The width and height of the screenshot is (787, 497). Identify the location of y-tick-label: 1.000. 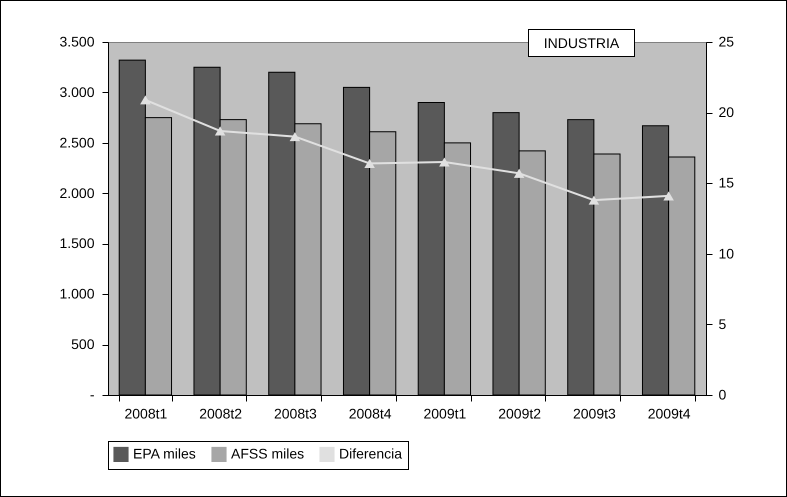
(77, 294).